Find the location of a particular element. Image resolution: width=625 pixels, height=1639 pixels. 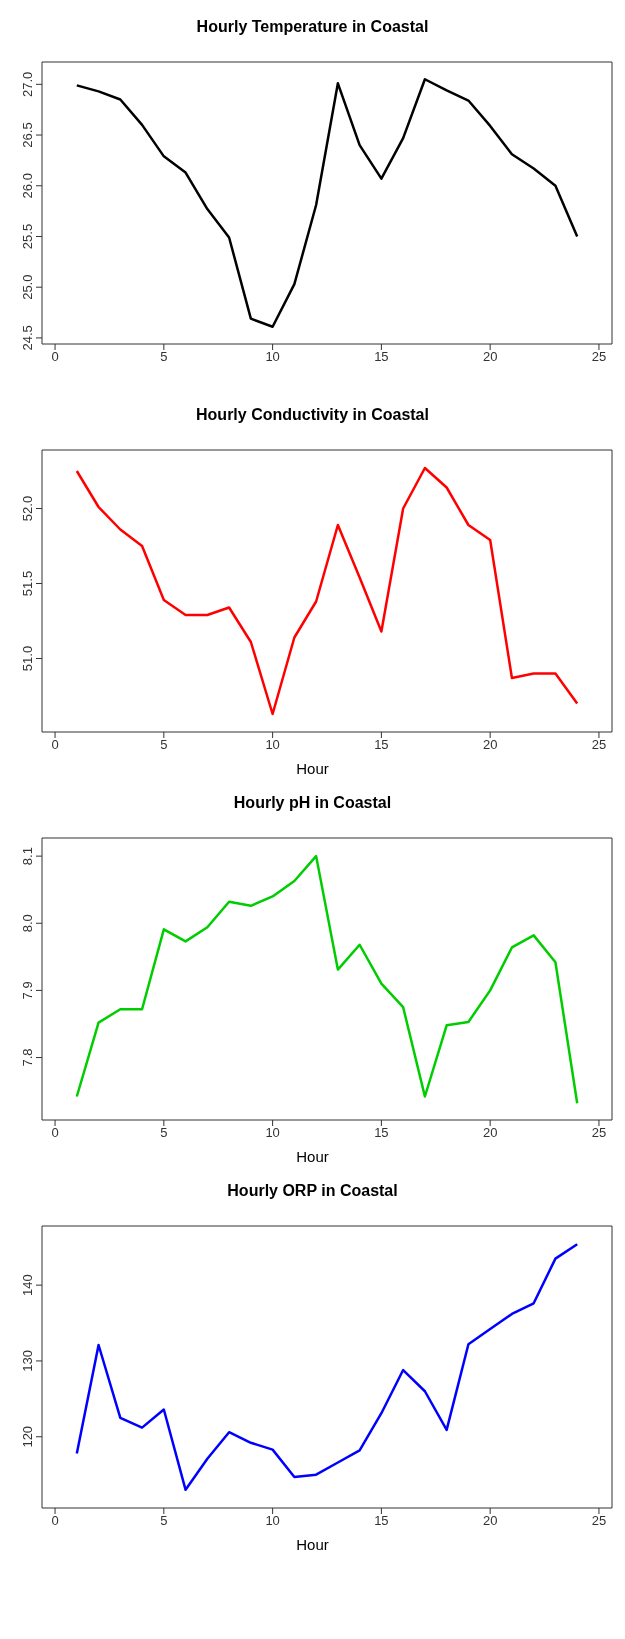

y-tick-label: 25.0 is located at coordinates (27, 287).